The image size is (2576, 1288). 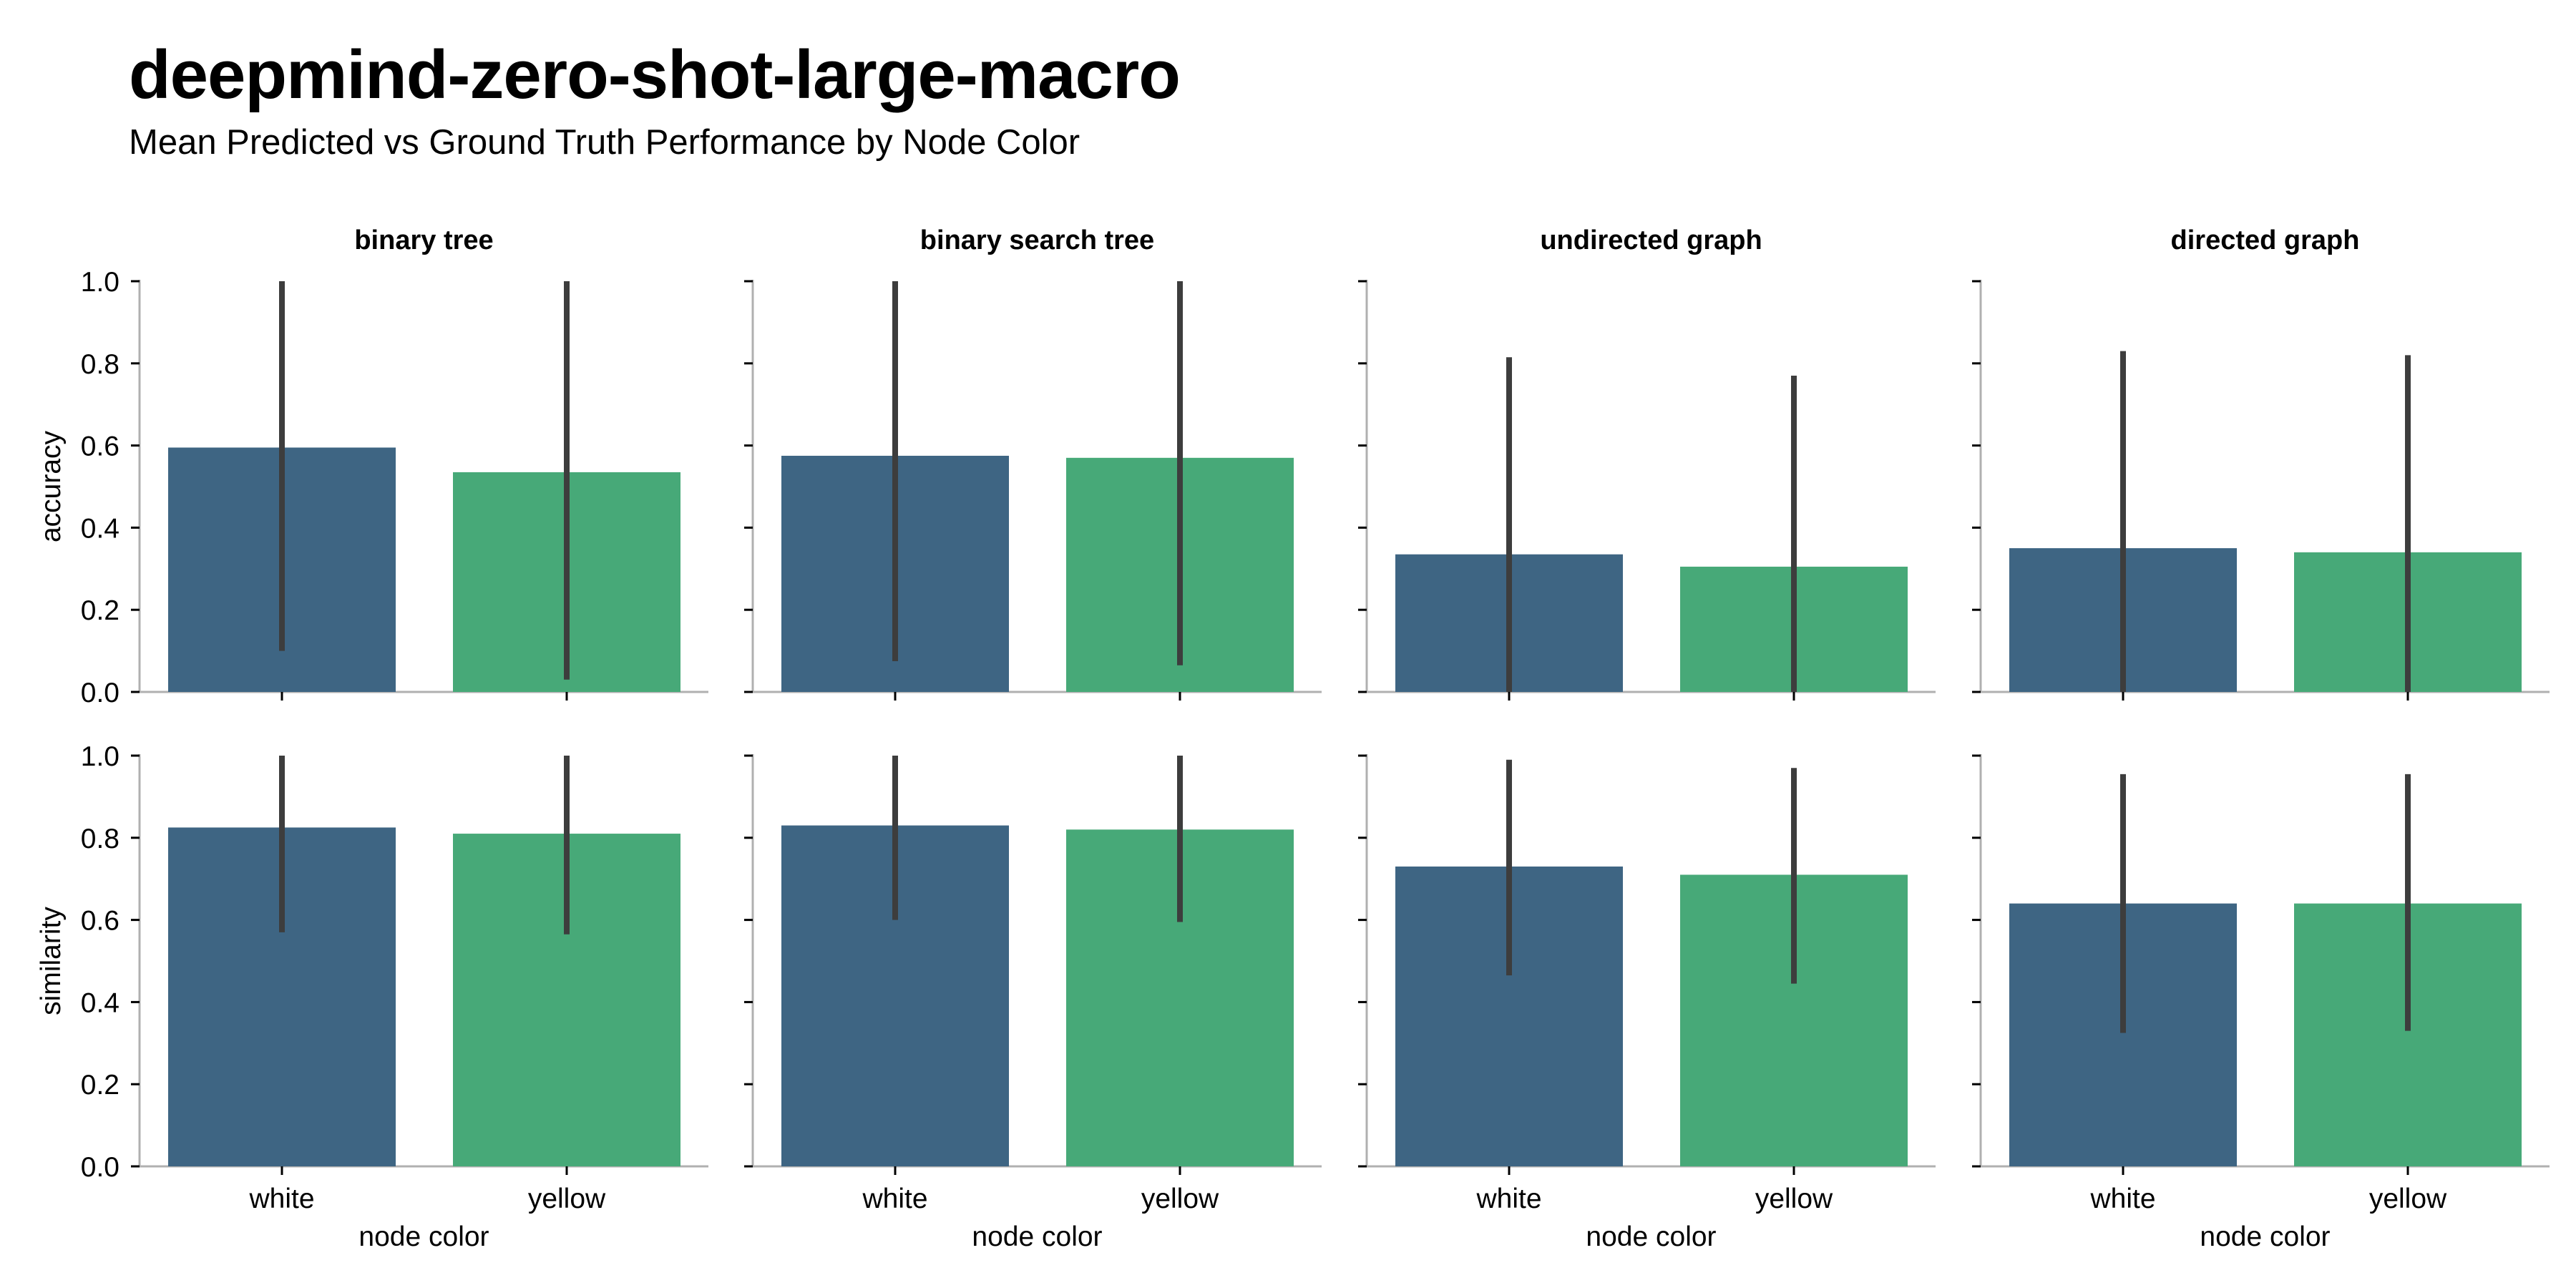 I want to click on panel-title: binary tree, so click(x=423, y=240).